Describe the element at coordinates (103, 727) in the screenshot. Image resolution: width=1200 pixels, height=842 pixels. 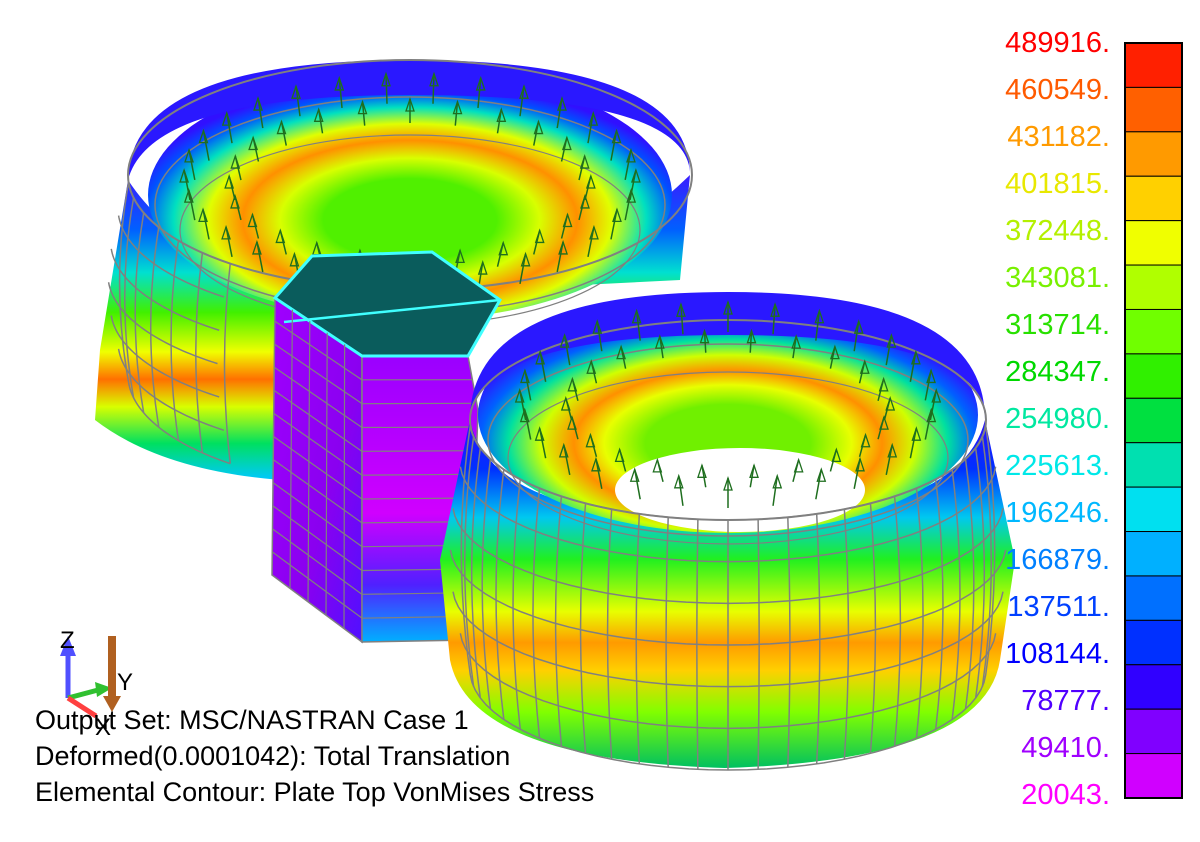
I see `triad-x-label: X` at that location.